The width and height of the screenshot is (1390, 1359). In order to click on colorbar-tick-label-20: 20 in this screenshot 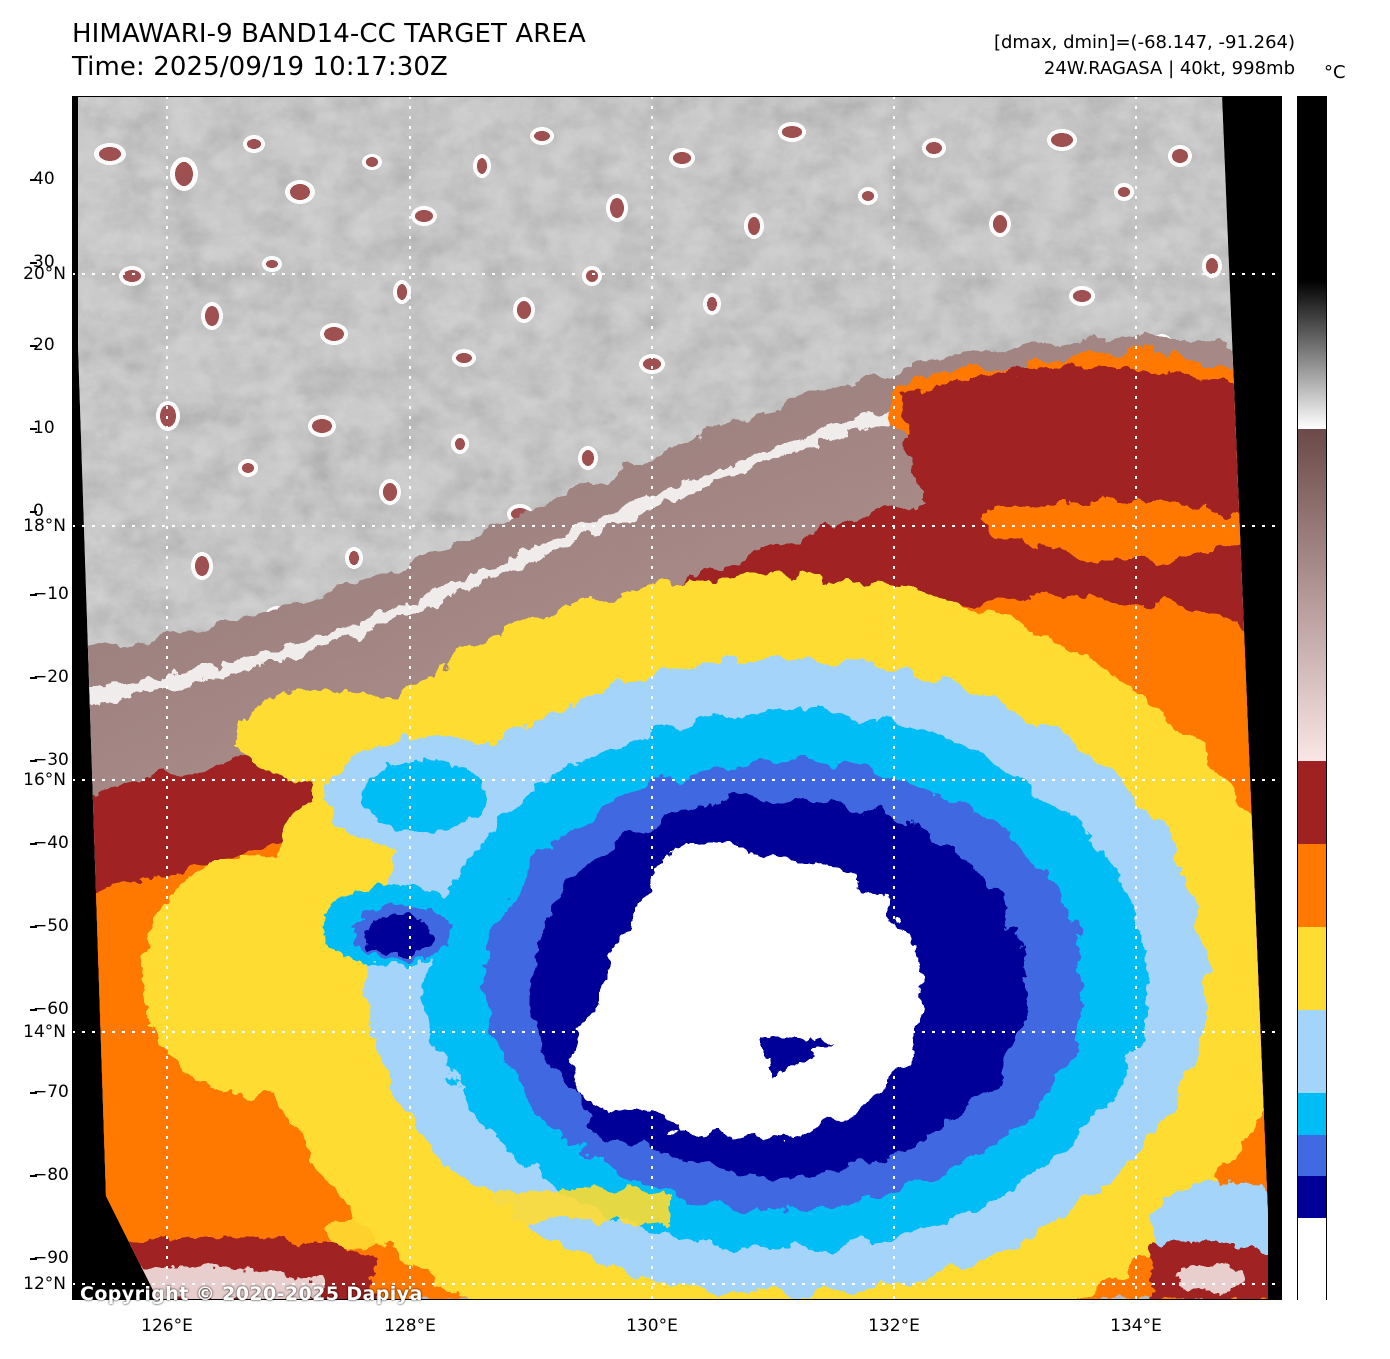, I will do `click(44, 345)`.